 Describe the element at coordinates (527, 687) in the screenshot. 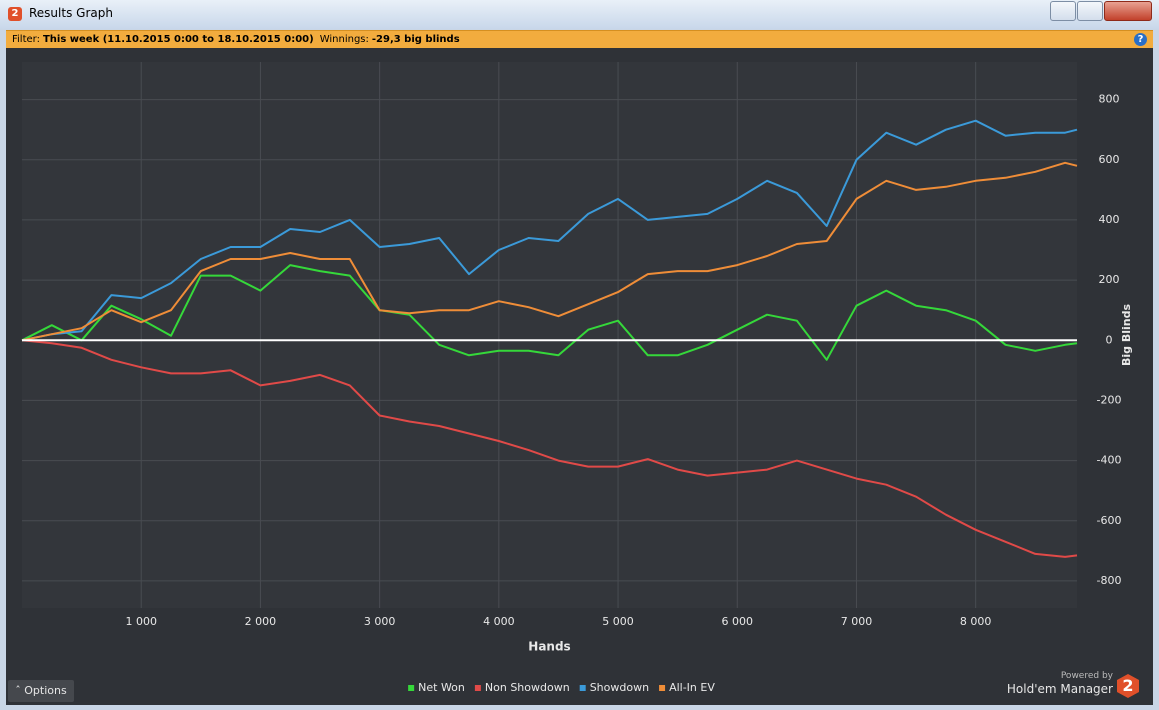

I see `legend-label: Non Showdown` at that location.